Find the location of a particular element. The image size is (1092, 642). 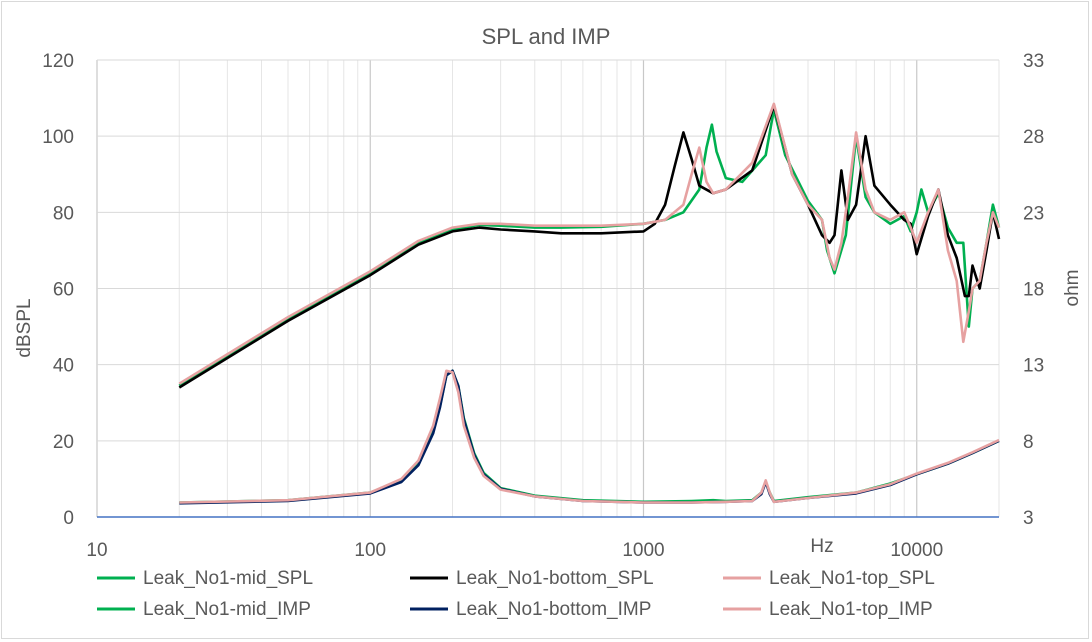

y-tick-label: 20 is located at coordinates (63, 442).